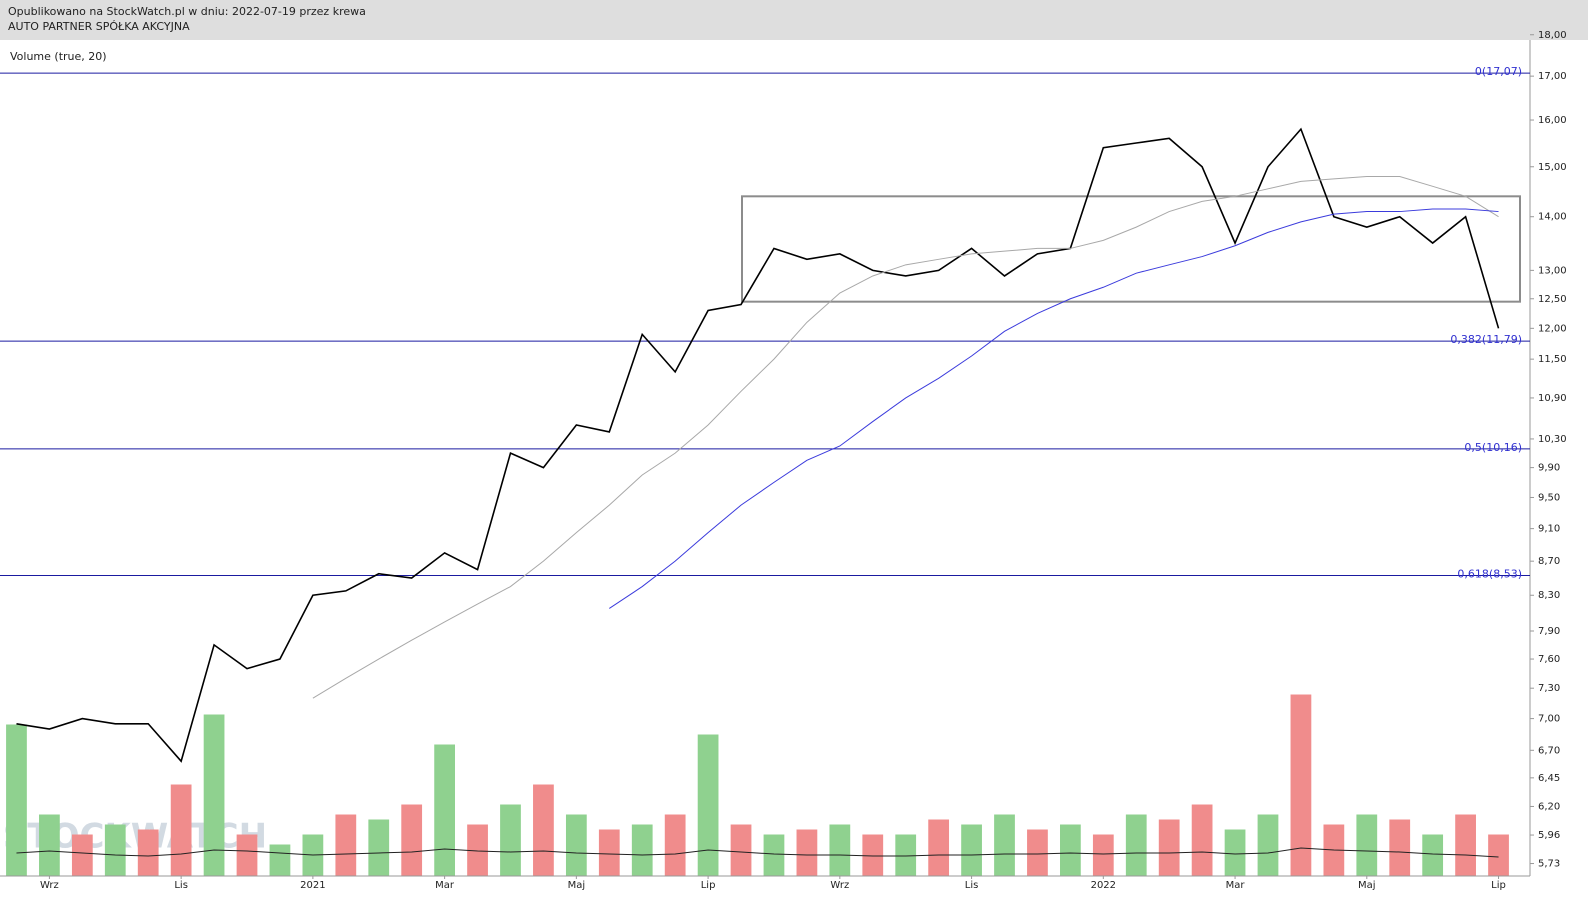  What do you see at coordinates (1549, 529) in the screenshot?
I see `y-tick-label: 9,10` at bounding box center [1549, 529].